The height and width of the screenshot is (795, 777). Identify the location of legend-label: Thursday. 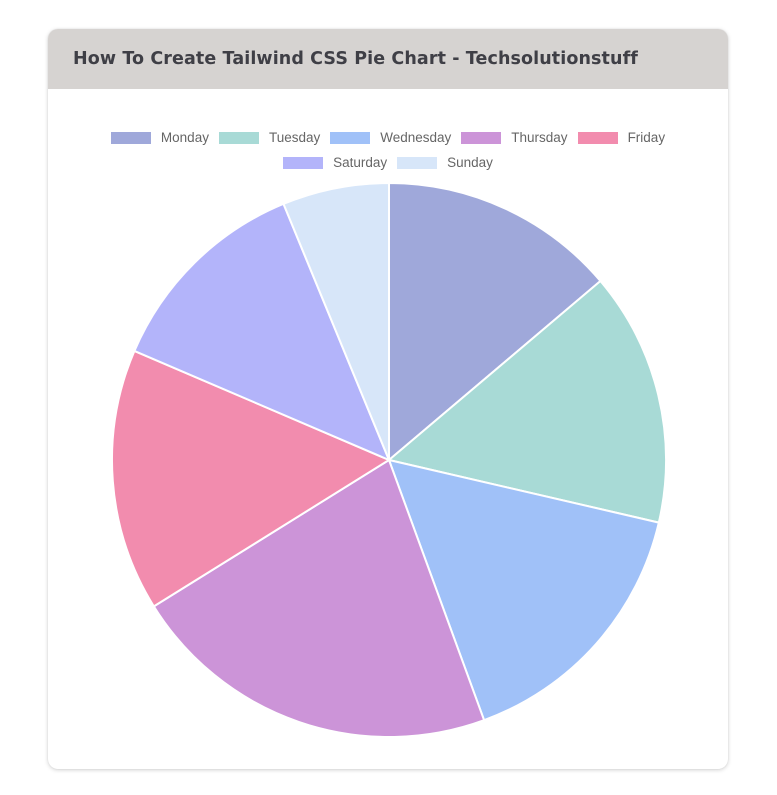
(539, 137).